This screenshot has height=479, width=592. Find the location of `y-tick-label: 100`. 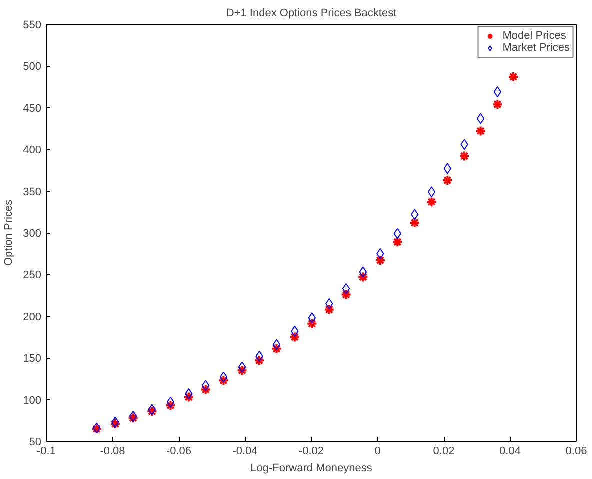

y-tick-label: 100 is located at coordinates (32, 400).